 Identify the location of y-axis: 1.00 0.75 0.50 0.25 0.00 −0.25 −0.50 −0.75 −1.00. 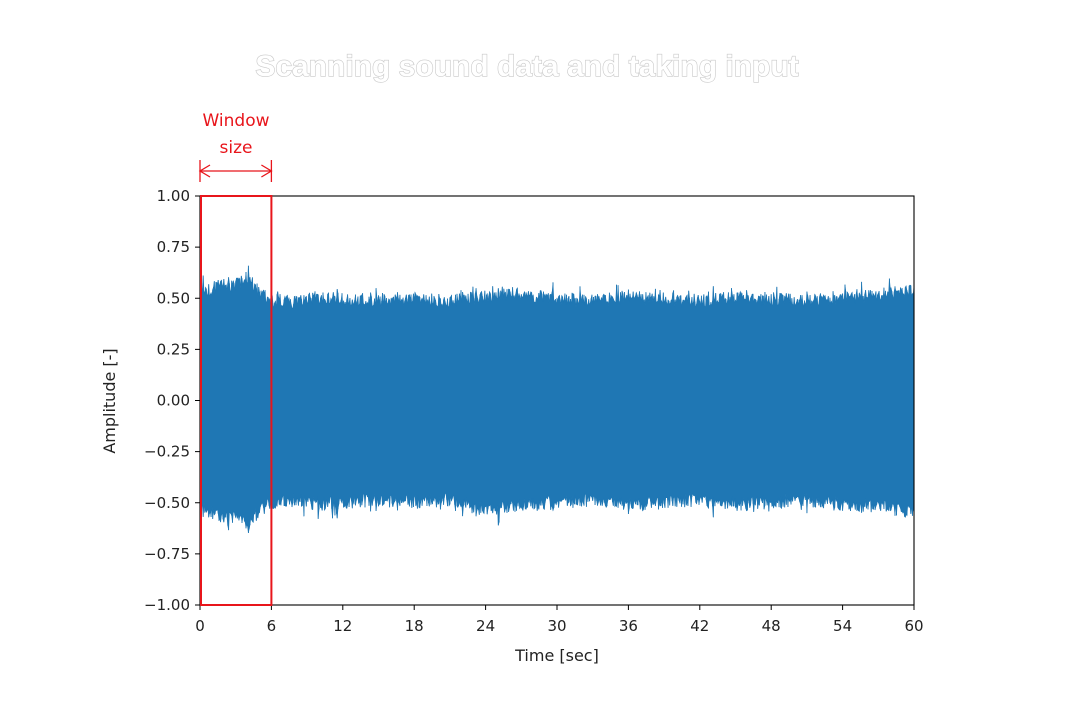
(172, 400).